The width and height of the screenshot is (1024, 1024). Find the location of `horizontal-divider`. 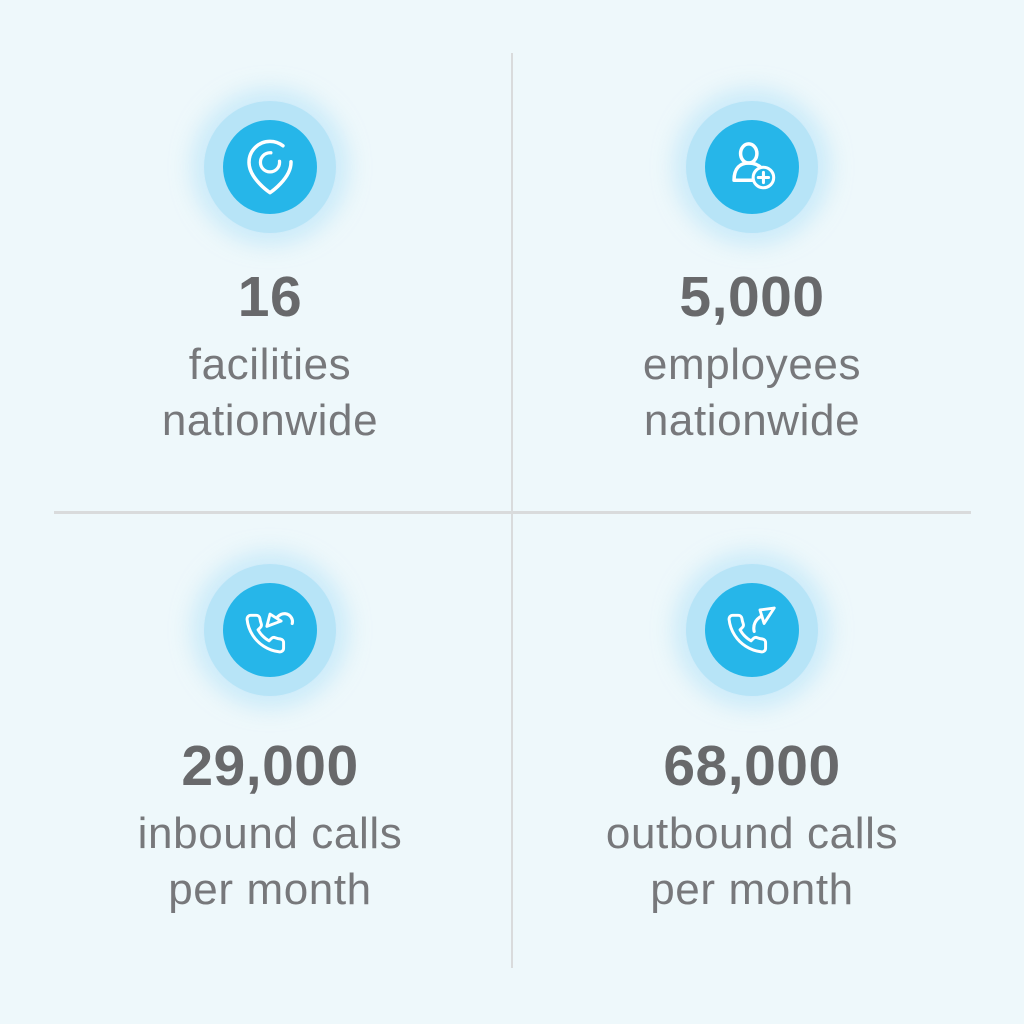

horizontal-divider is located at coordinates (512, 512).